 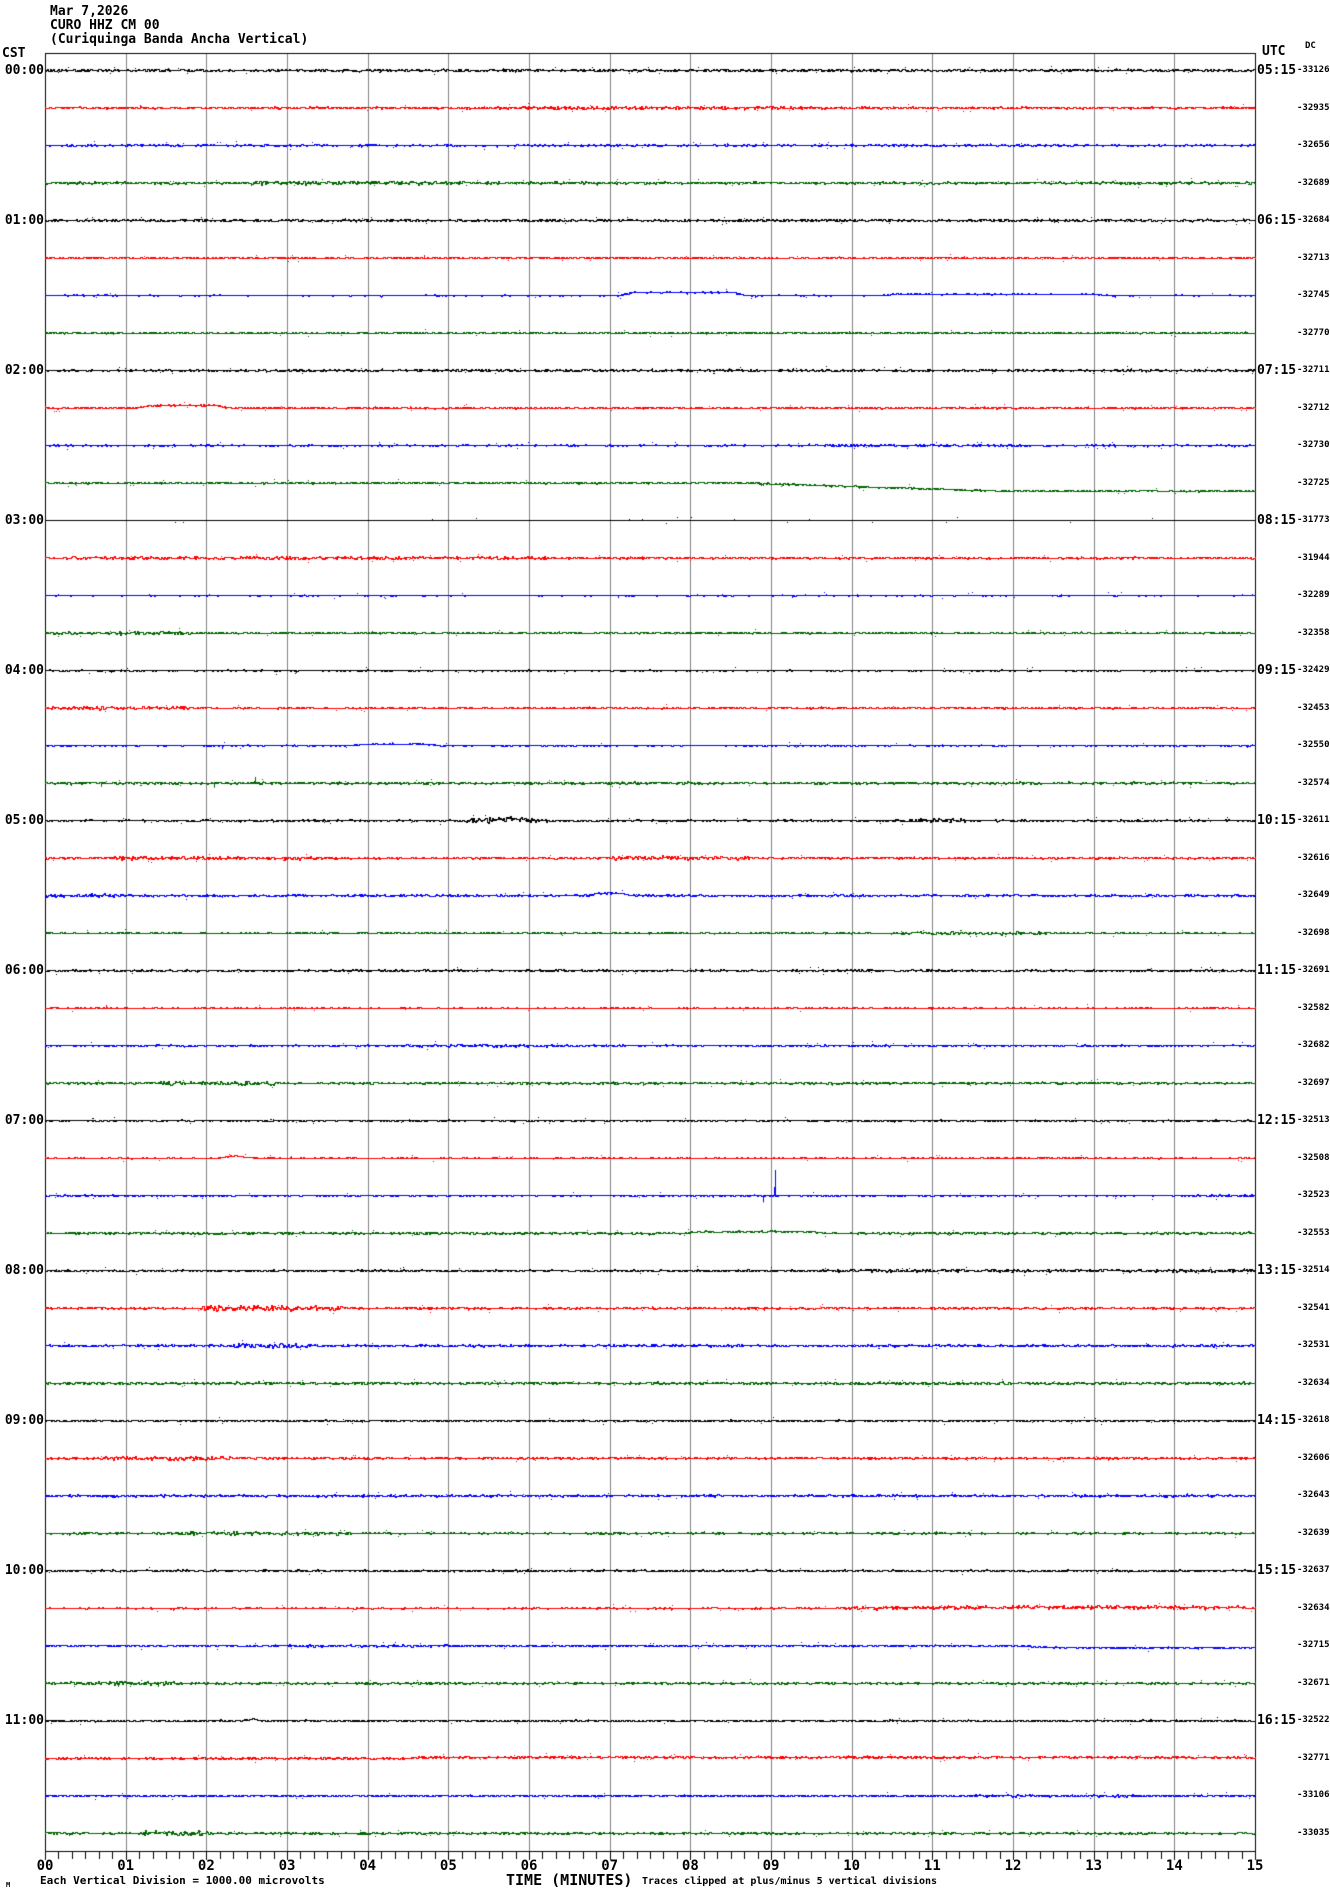 I want to click on dc-value: -32611, so click(x=1313, y=820).